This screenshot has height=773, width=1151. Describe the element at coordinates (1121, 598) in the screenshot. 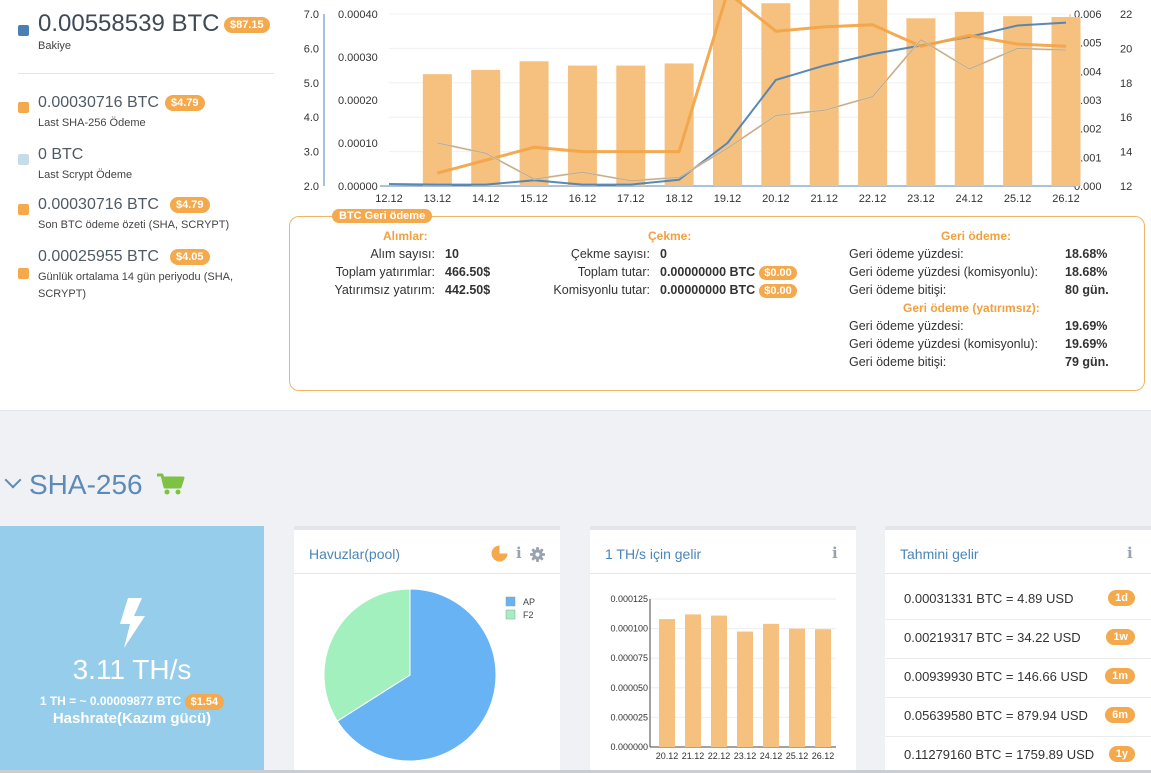

I see `estimate-period-badge: 1d` at that location.